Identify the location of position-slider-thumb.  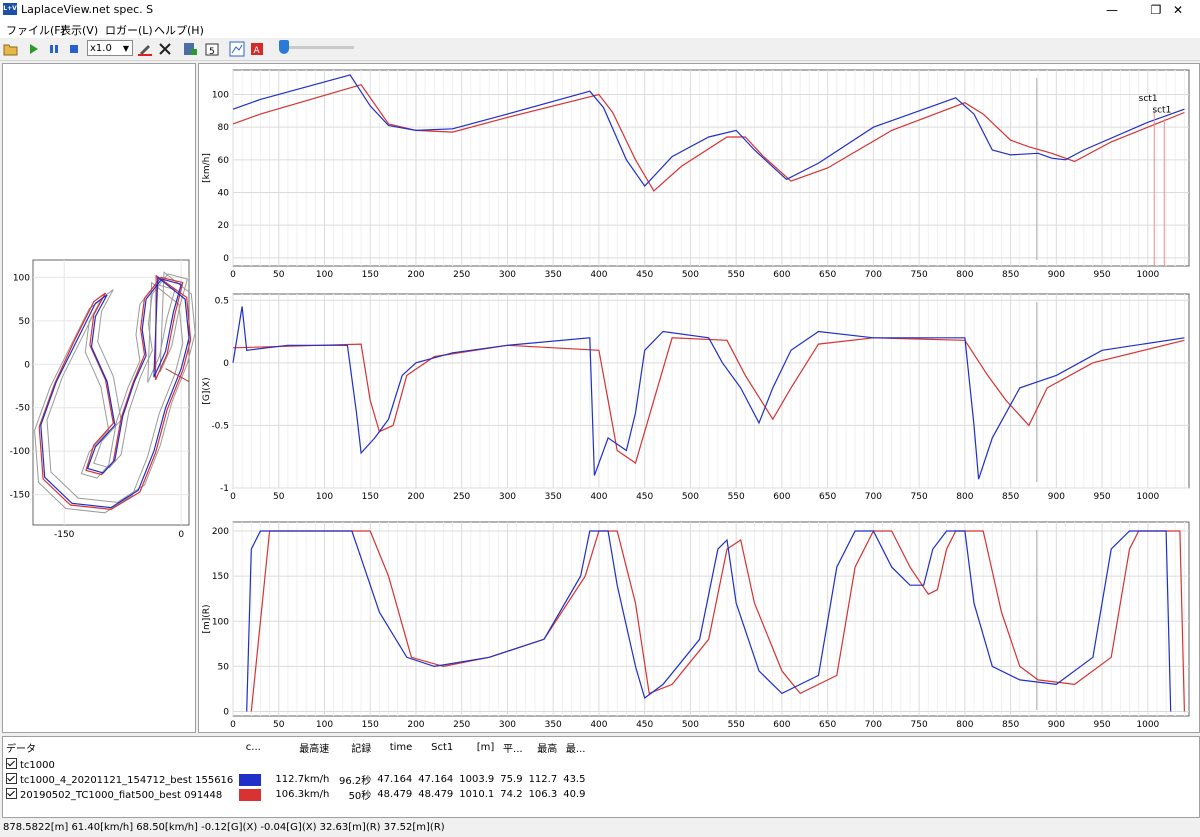
(284, 47).